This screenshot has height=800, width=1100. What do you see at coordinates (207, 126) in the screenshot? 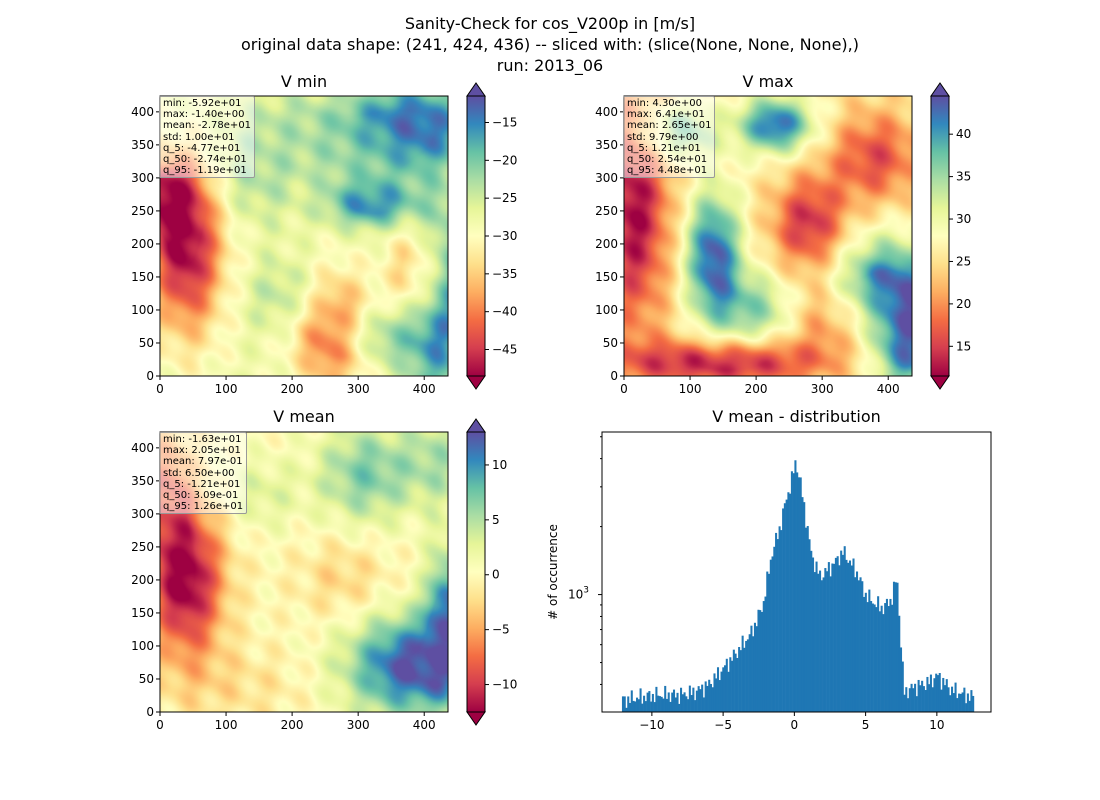
I see `stat-mean: mean: -2.78e+01` at bounding box center [207, 126].